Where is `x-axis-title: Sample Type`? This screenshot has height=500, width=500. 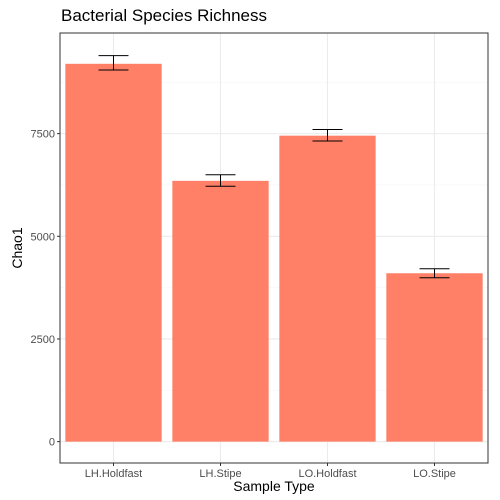
x-axis-title: Sample Type is located at coordinates (274, 486).